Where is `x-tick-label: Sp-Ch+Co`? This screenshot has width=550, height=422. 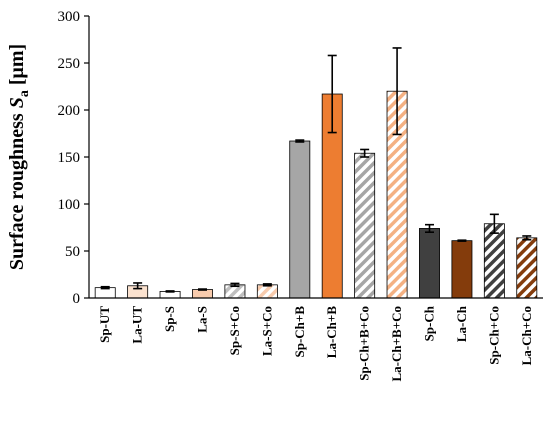
x-tick-label: Sp-Ch+Co is located at coordinates (493, 335).